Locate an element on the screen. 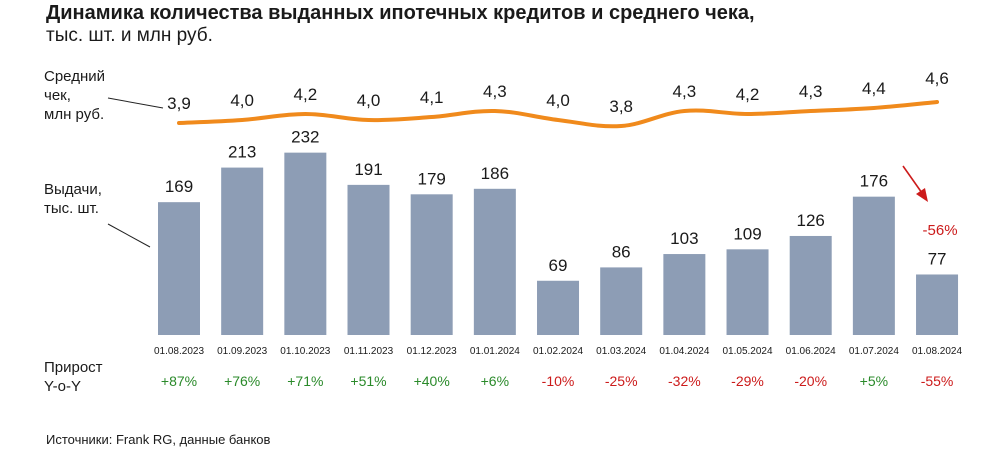  x-tick-label: 01.04.2024 is located at coordinates (684, 351).